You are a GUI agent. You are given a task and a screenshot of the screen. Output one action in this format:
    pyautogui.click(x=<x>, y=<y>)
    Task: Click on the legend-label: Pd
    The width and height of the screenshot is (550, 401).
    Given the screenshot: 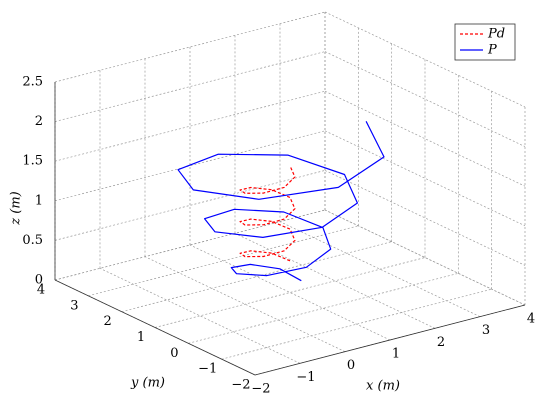 What is the action you would take?
    pyautogui.click(x=496, y=34)
    